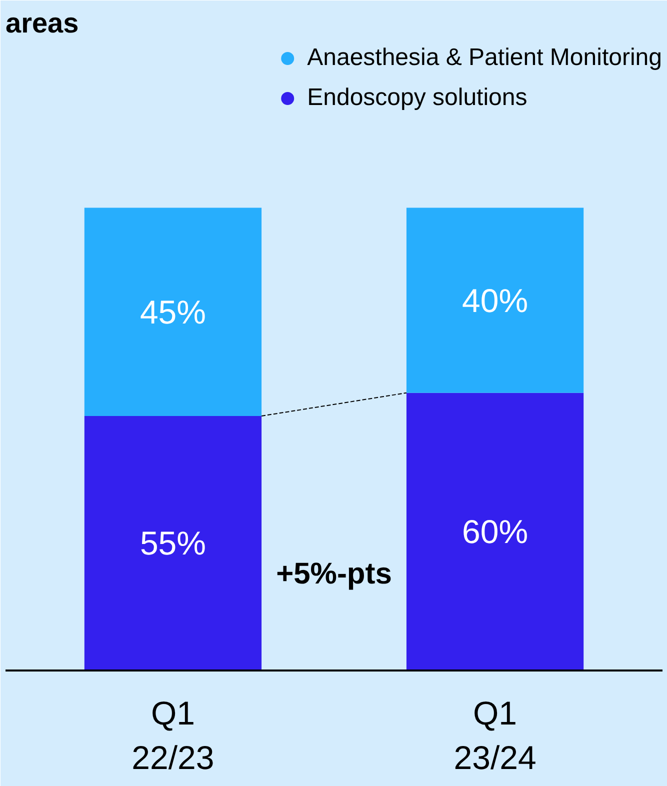 The width and height of the screenshot is (667, 786). What do you see at coordinates (334, 573) in the screenshot?
I see `annotation: +5%-pts` at bounding box center [334, 573].